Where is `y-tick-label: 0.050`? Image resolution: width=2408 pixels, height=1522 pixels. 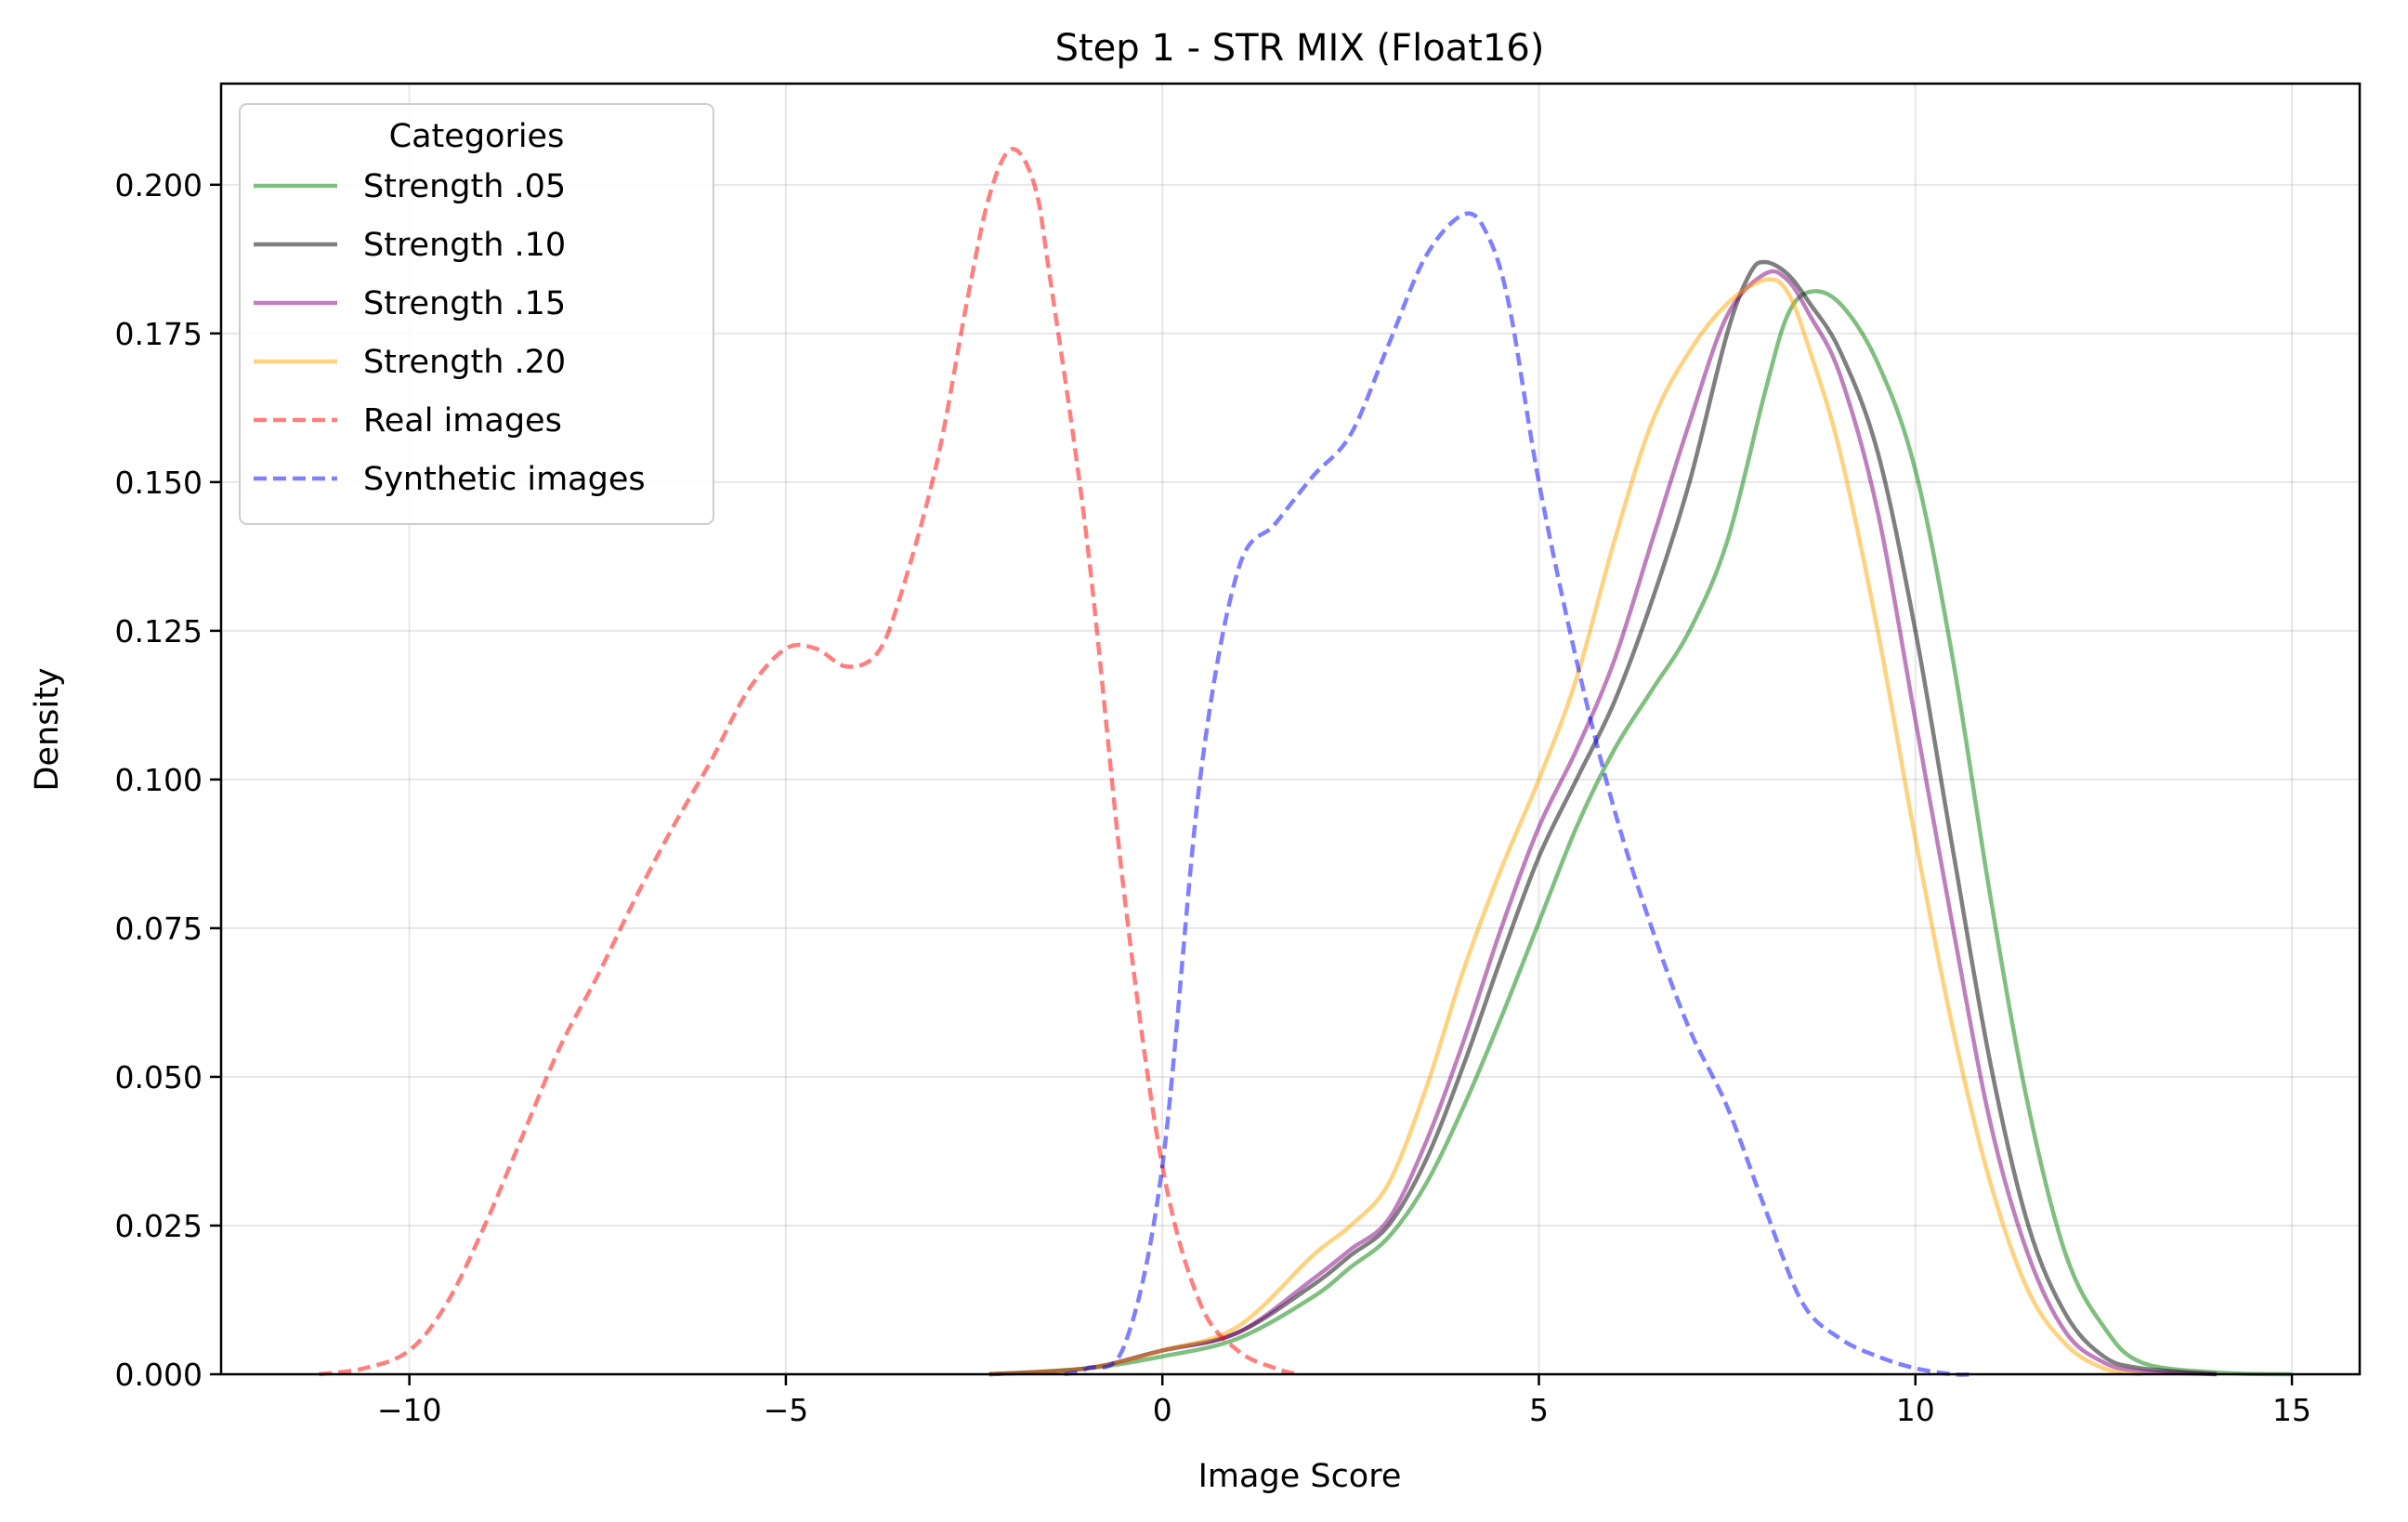
y-tick-label: 0.050 is located at coordinates (159, 1077).